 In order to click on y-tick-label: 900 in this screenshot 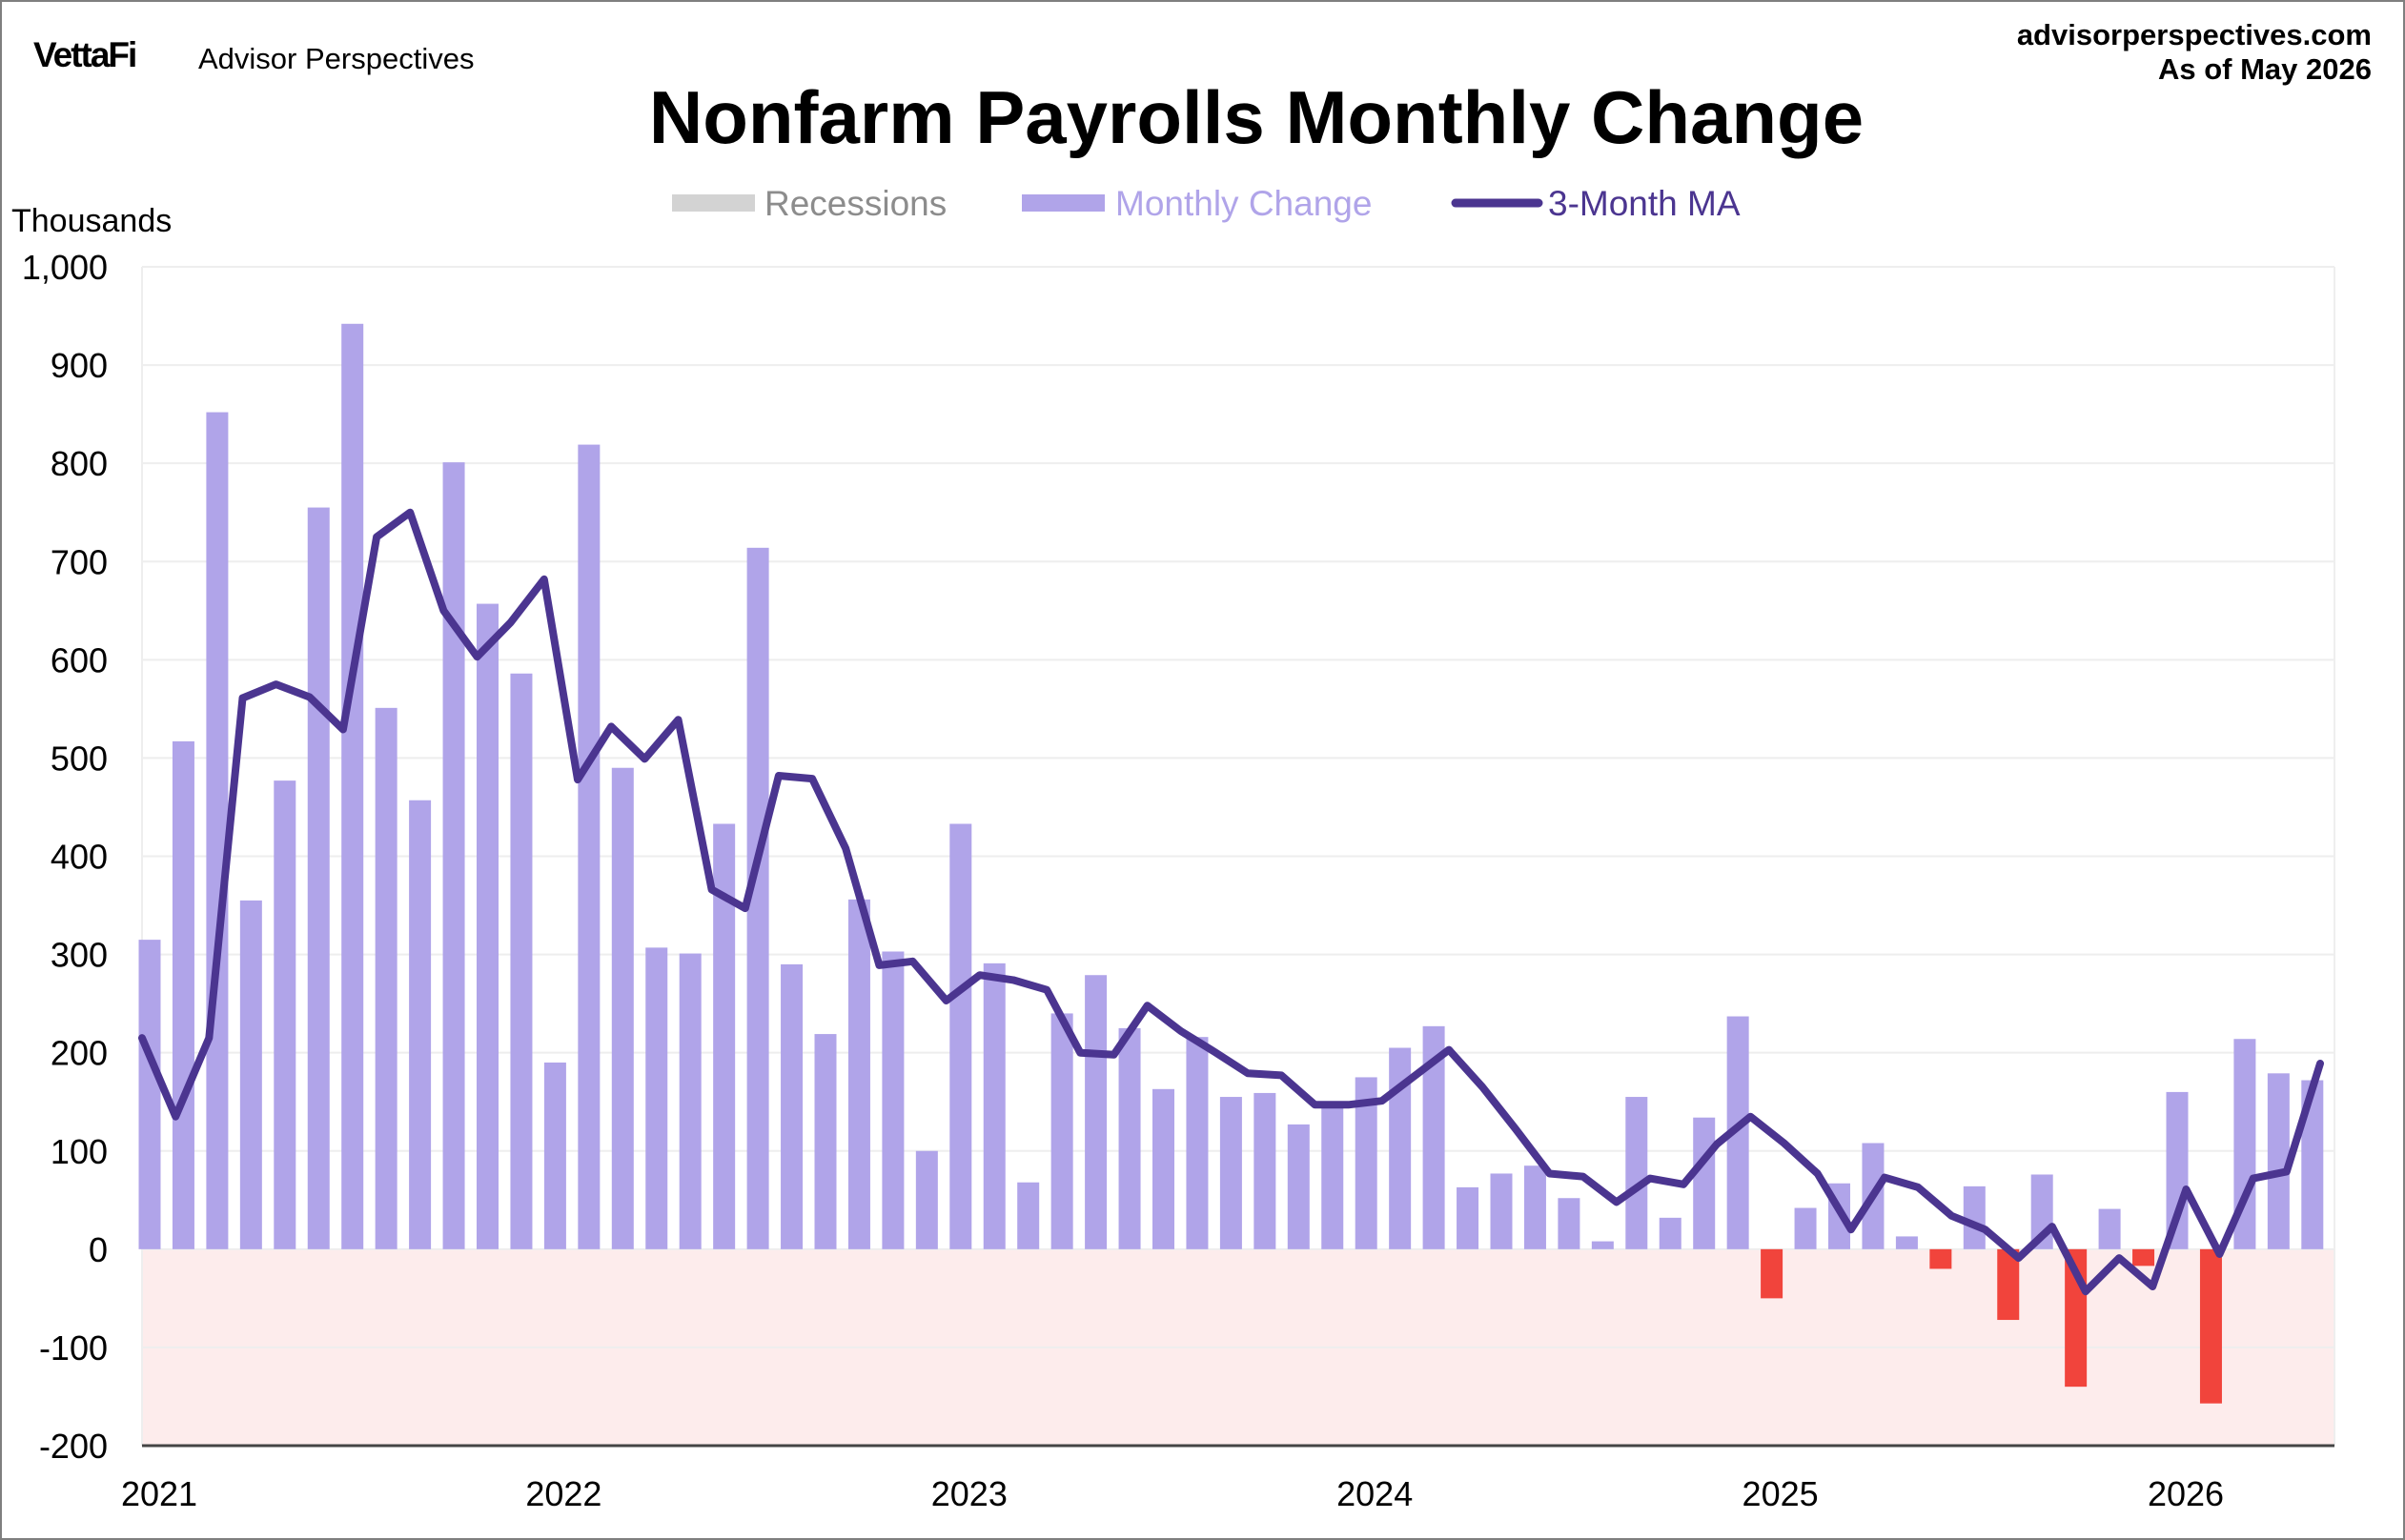, I will do `click(79, 365)`.